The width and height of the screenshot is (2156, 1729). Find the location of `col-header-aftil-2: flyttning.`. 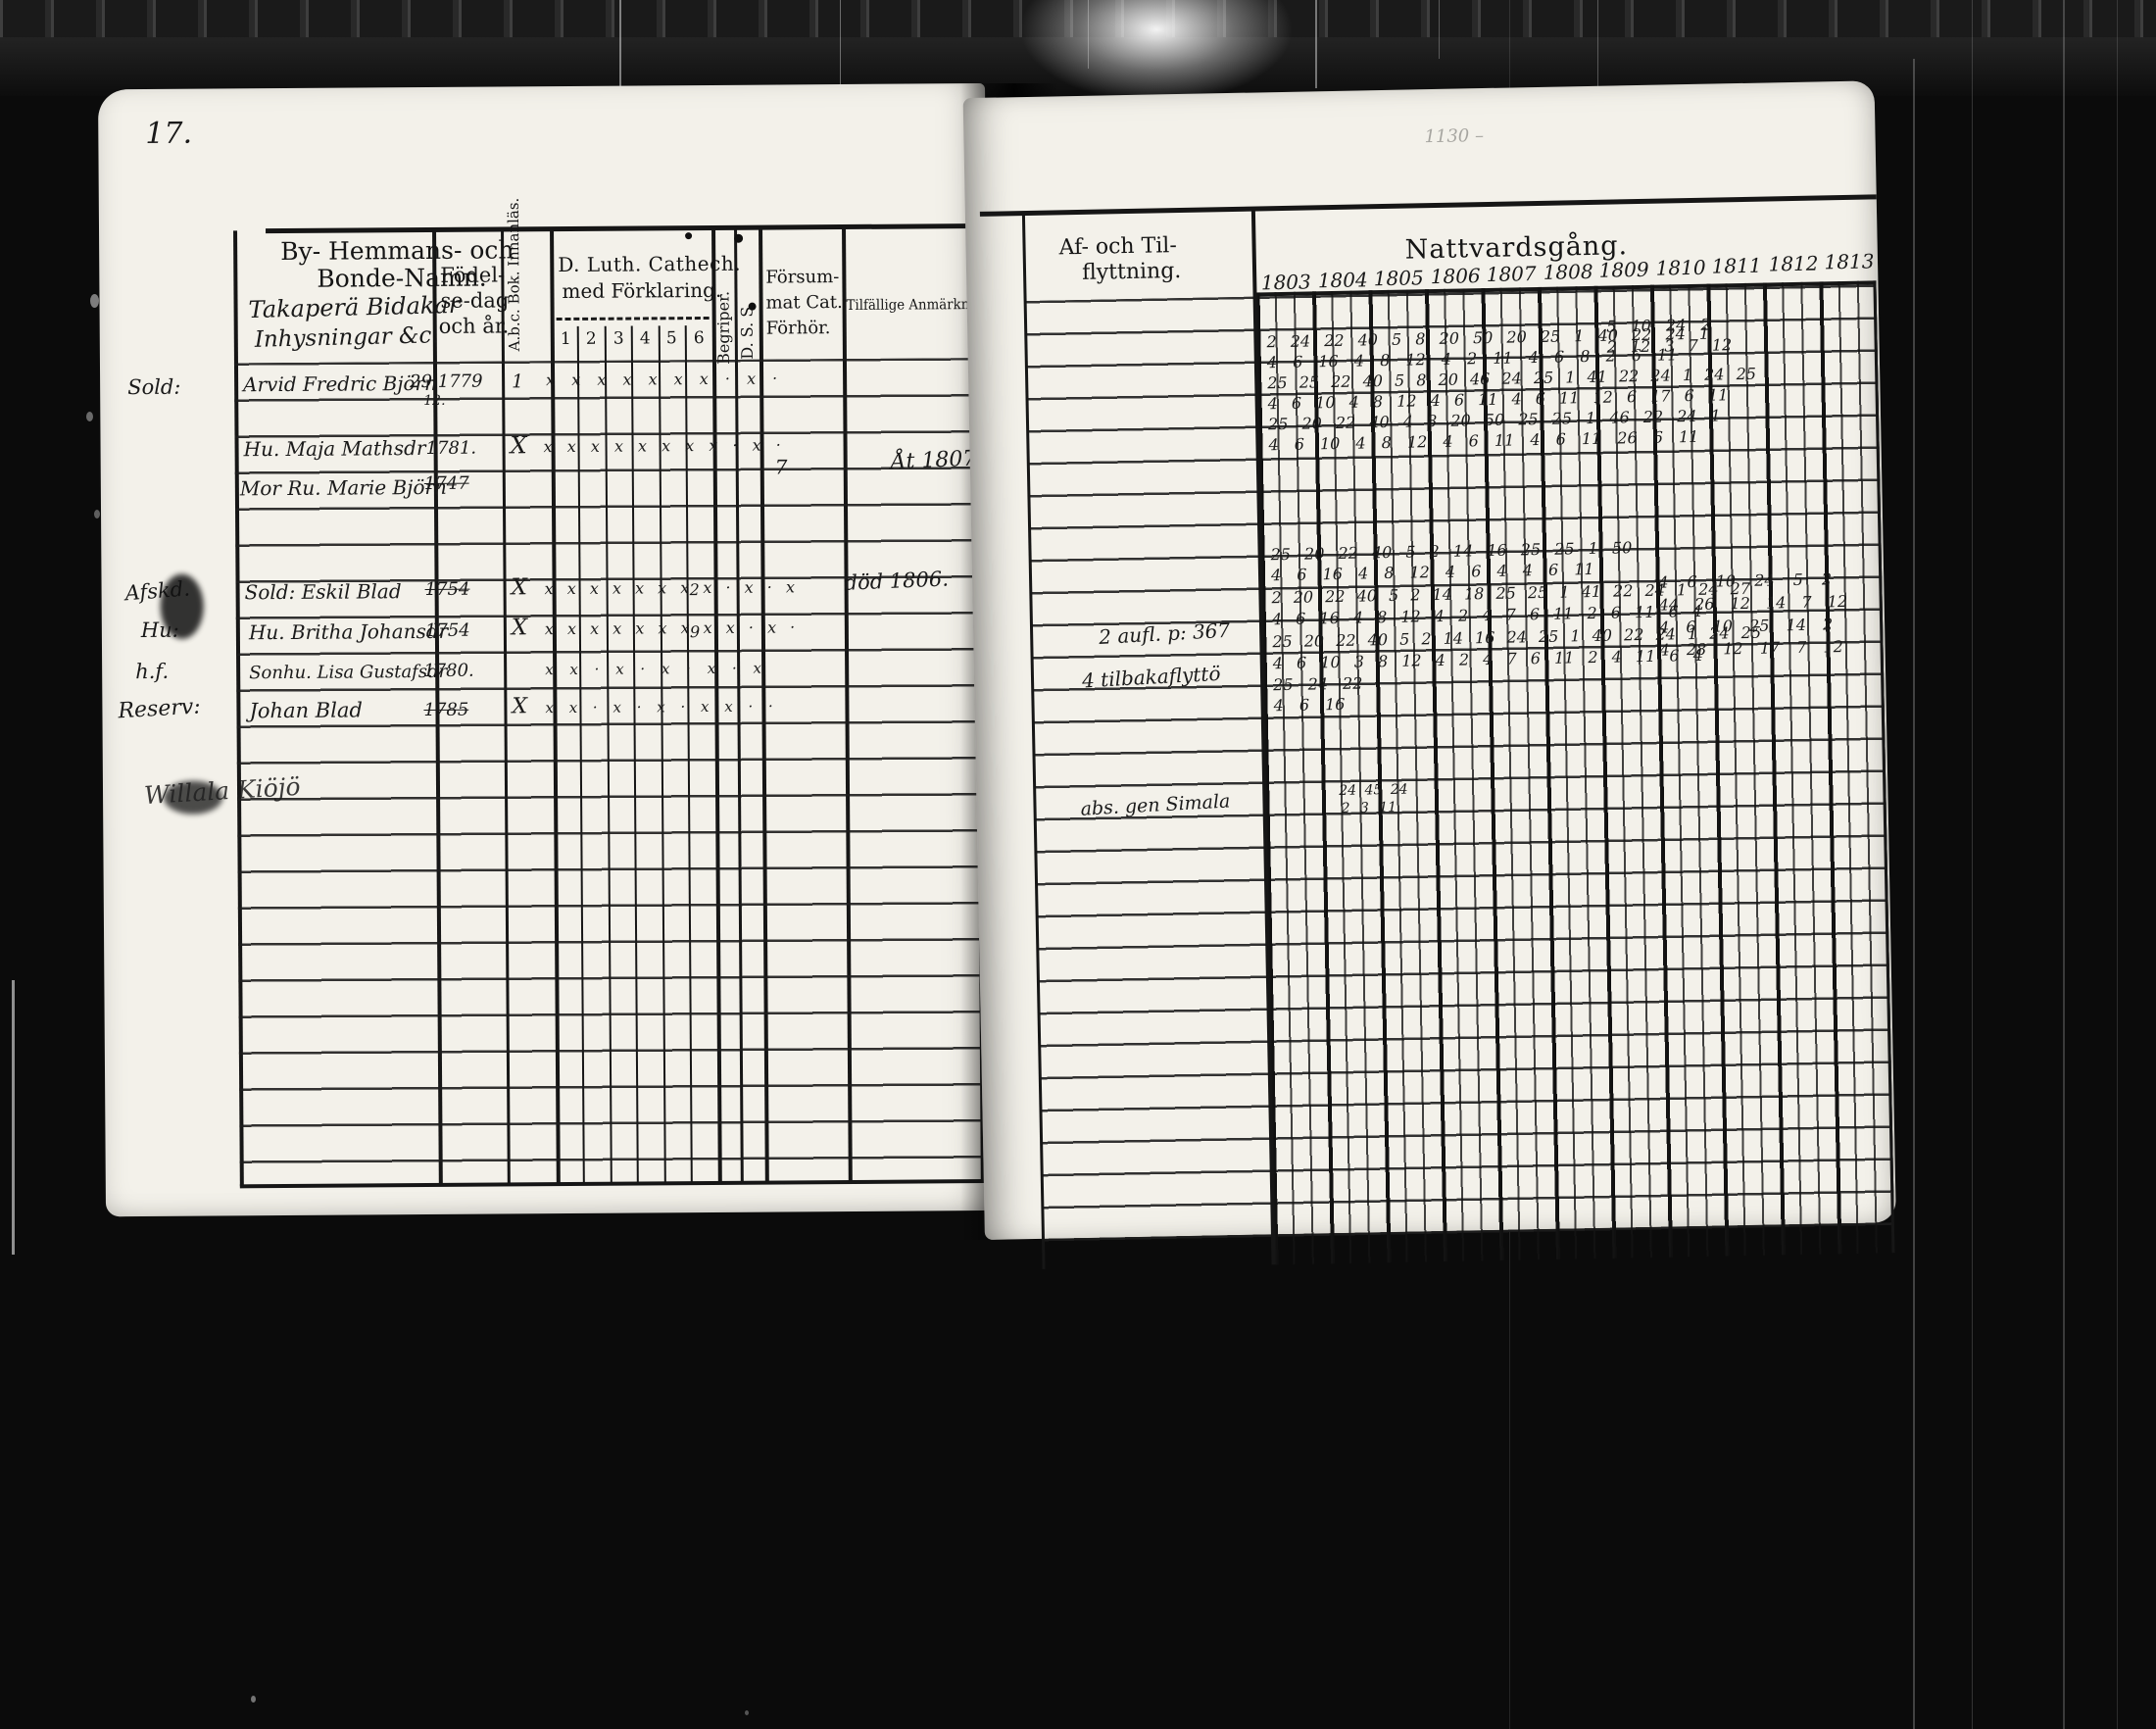

col-header-aftil-2: flyttning. is located at coordinates (1131, 271).